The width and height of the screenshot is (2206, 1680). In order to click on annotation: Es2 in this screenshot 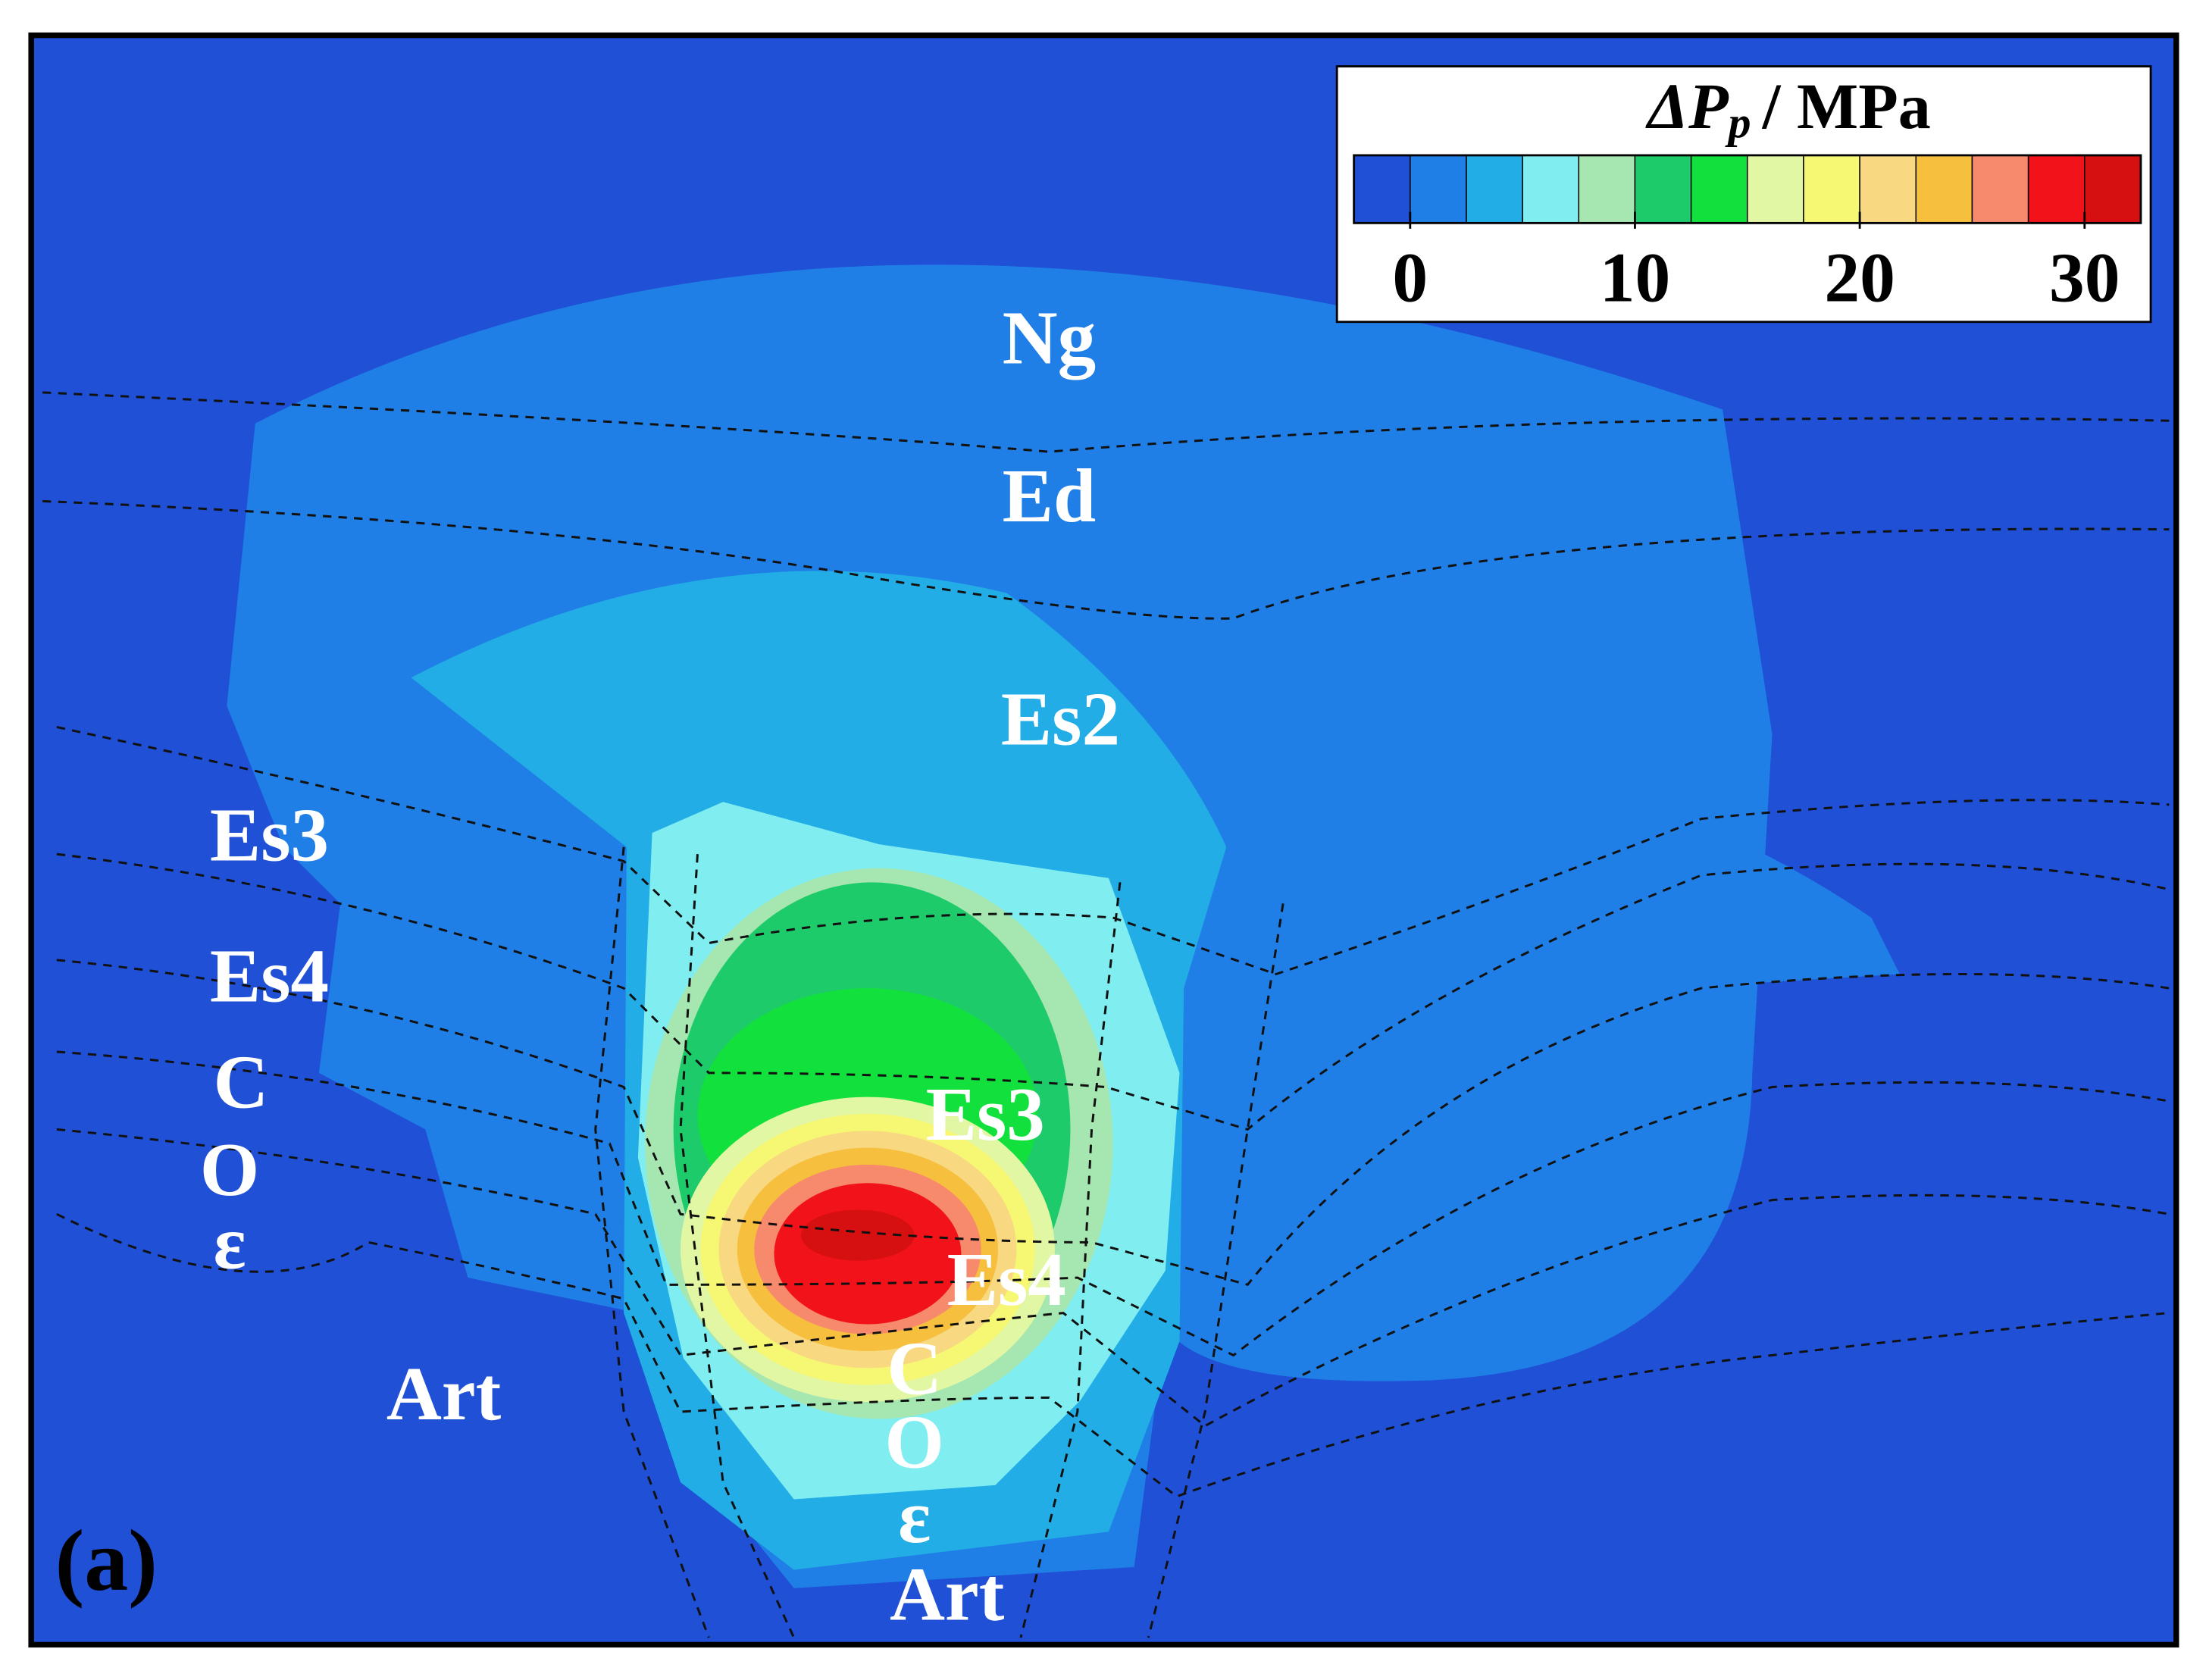, I will do `click(1060, 719)`.